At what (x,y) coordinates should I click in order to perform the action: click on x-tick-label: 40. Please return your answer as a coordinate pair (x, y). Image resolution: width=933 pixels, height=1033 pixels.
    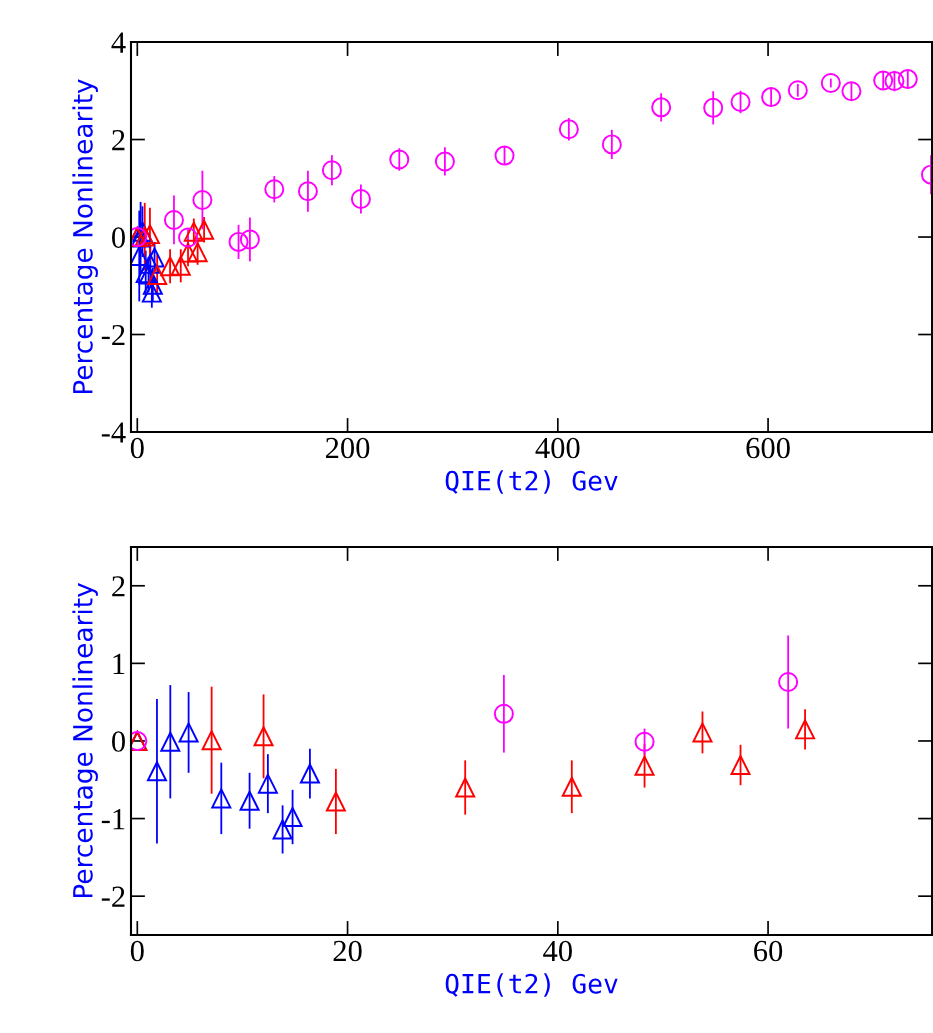
    Looking at the image, I should click on (557, 951).